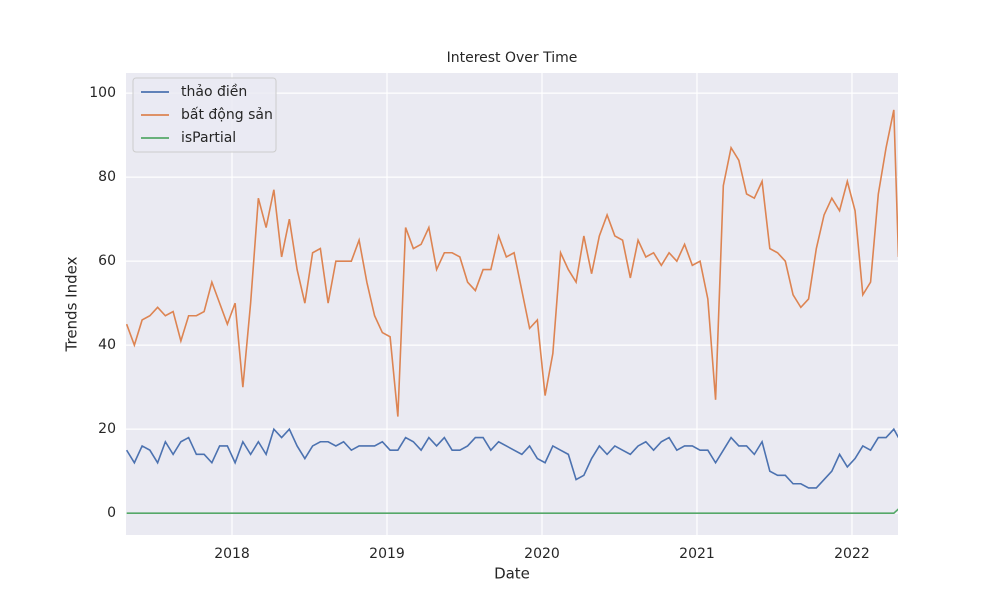 This screenshot has width=1000, height=600. Describe the element at coordinates (214, 91) in the screenshot. I see `legend-label: thảo điền` at that location.